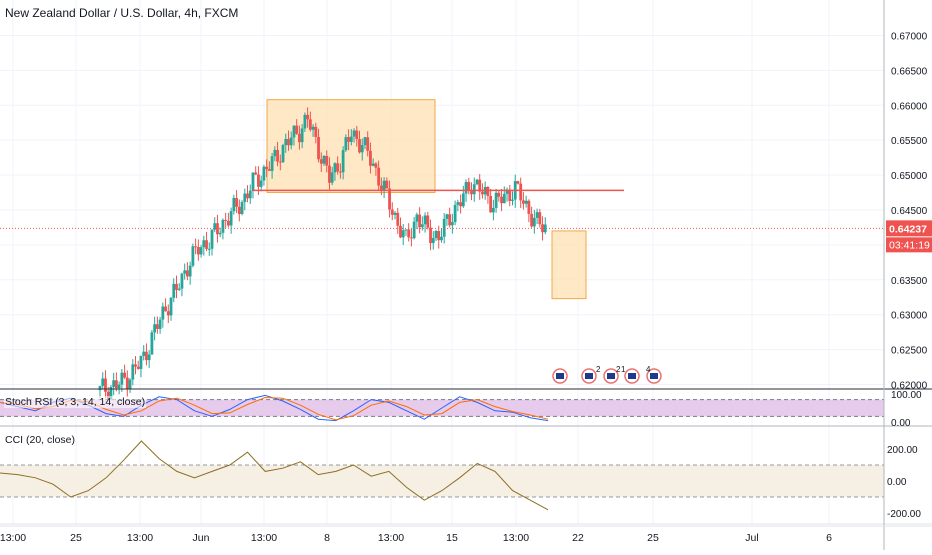 This screenshot has width=932, height=555. Describe the element at coordinates (909, 316) in the screenshot. I see `price-tick-label: 0.63000` at that location.